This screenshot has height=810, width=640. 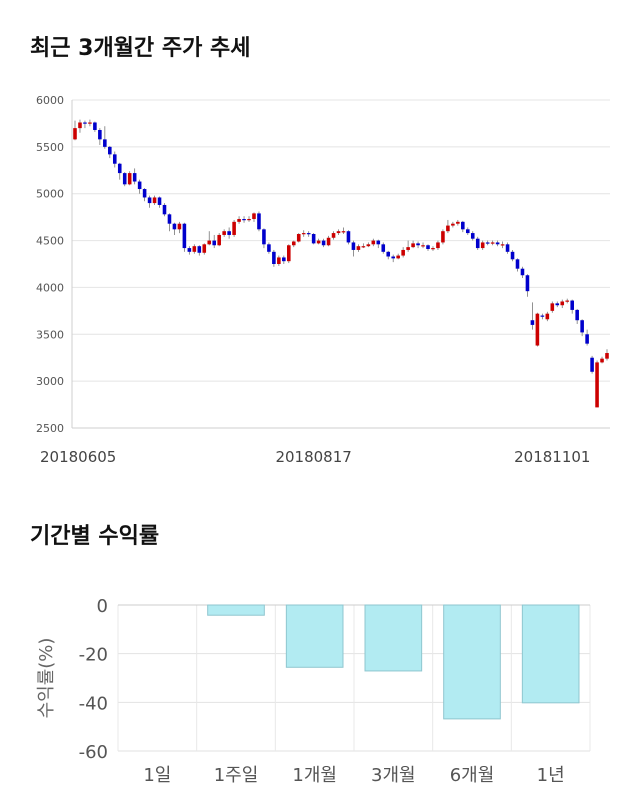 I want to click on price-trend-title: 최근 3개월간 주가 추세, so click(x=140, y=48).